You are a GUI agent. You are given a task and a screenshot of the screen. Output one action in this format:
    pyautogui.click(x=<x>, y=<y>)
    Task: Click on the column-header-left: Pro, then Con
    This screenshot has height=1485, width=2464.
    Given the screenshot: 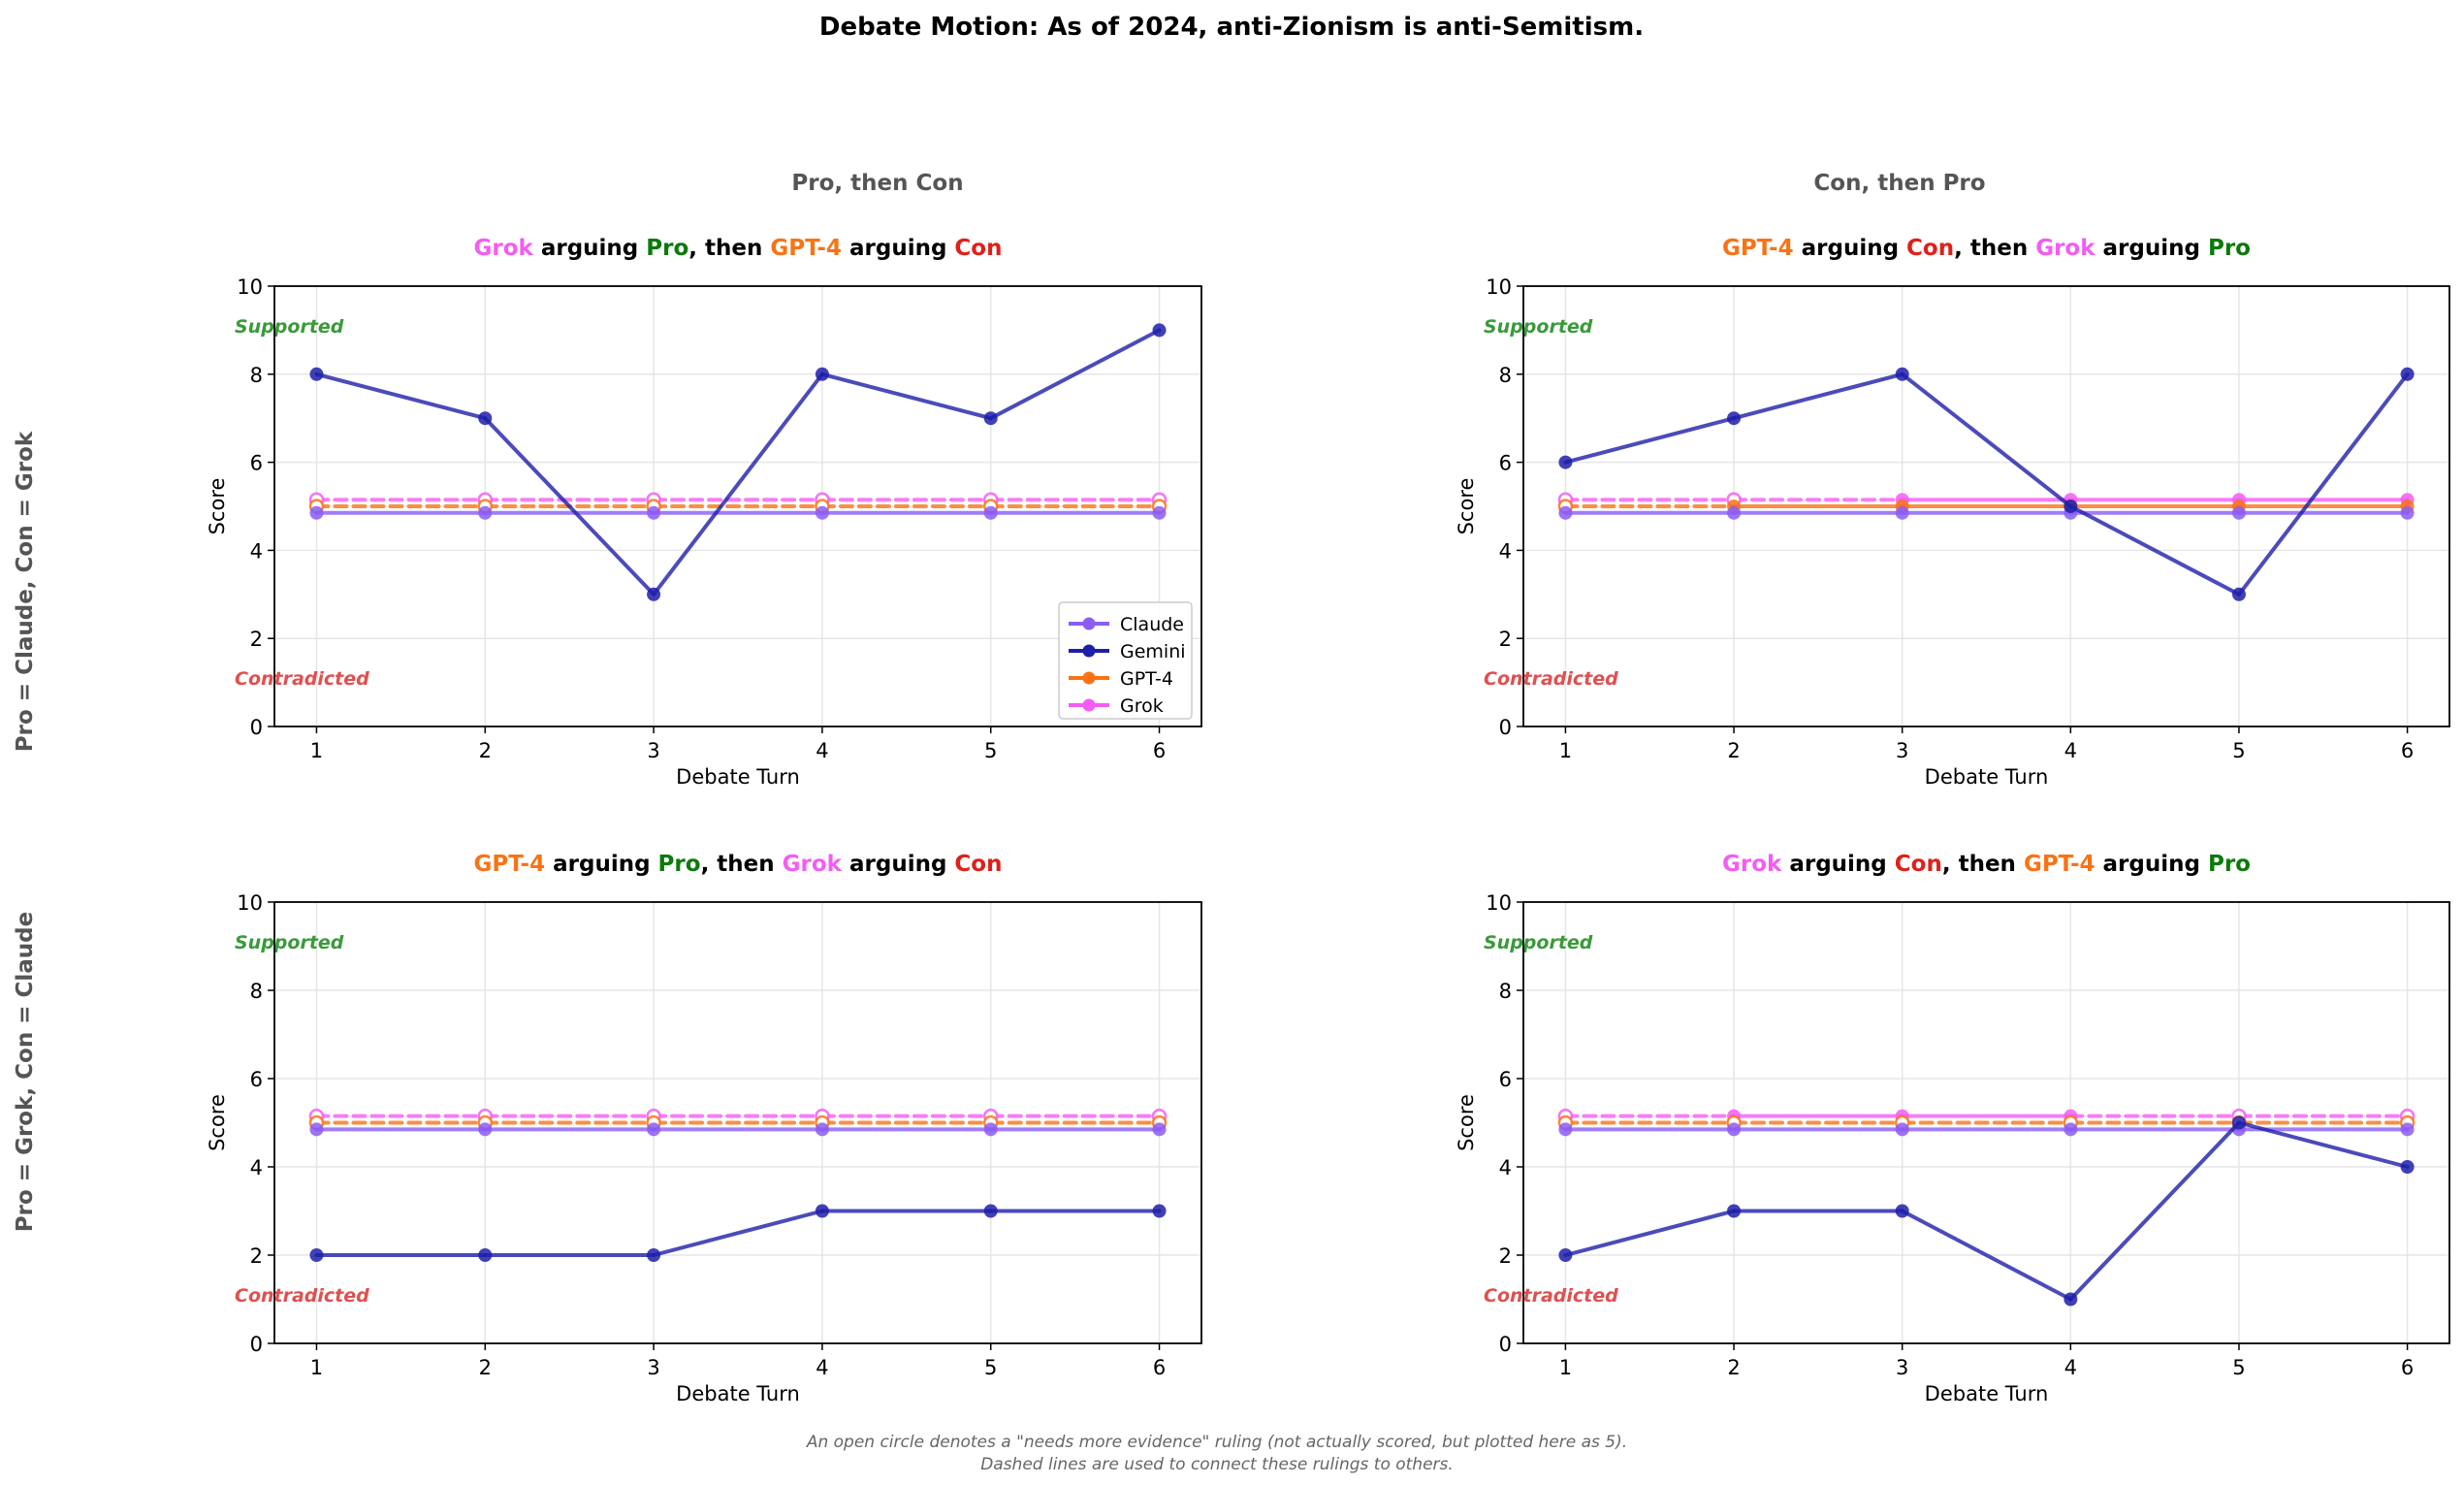 What is the action you would take?
    pyautogui.click(x=877, y=183)
    